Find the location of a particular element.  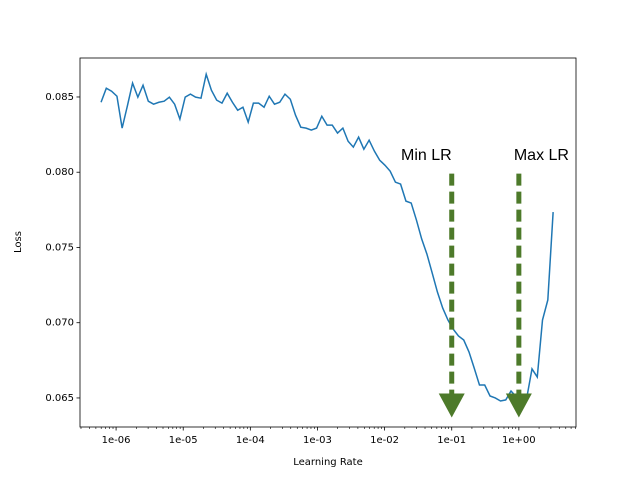

y-axis-label: Loss is located at coordinates (18, 242).